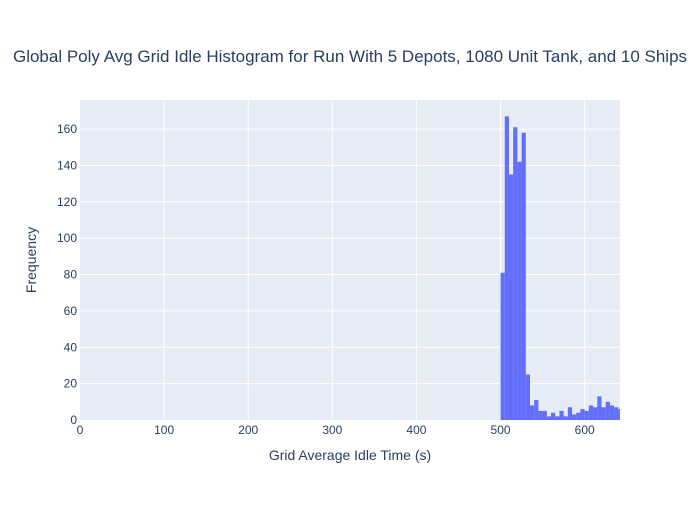  I want to click on x-axis-title: Grid Average Idle Time (s), so click(350, 455).